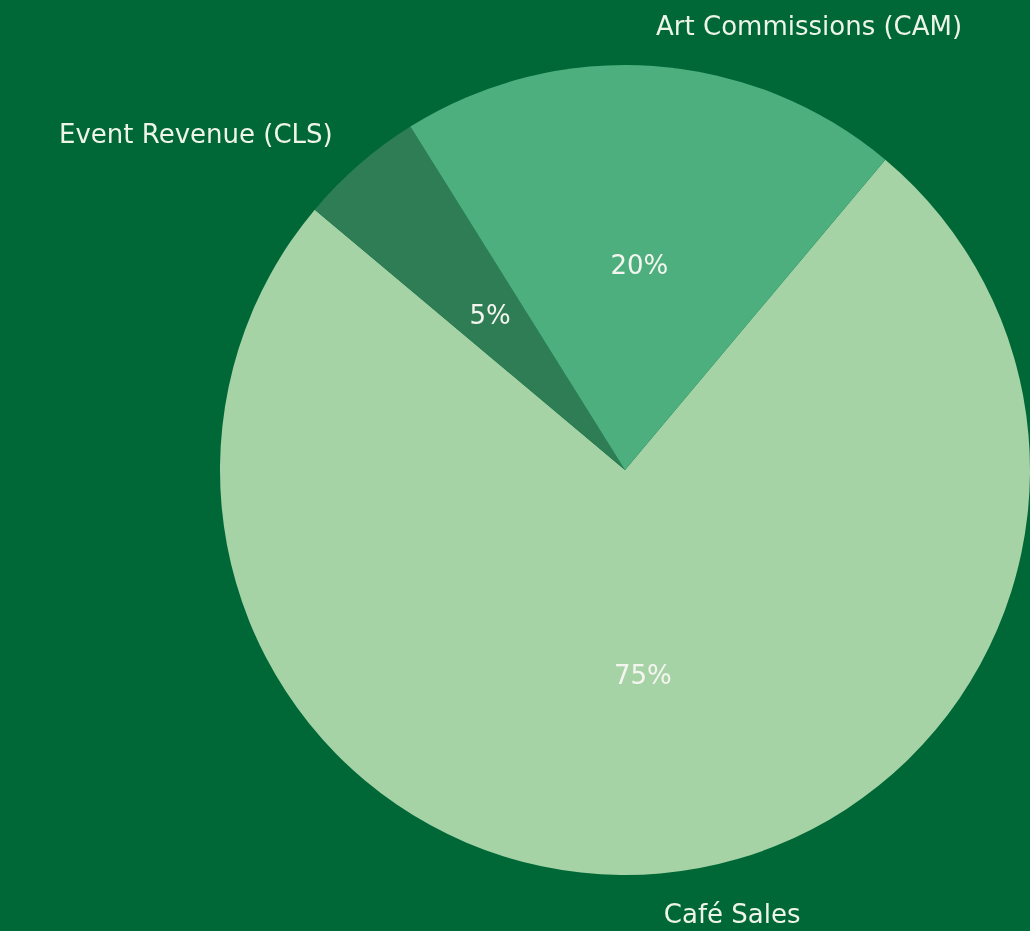  I want to click on slice-label: Art Commissions (CAM), so click(809, 25).